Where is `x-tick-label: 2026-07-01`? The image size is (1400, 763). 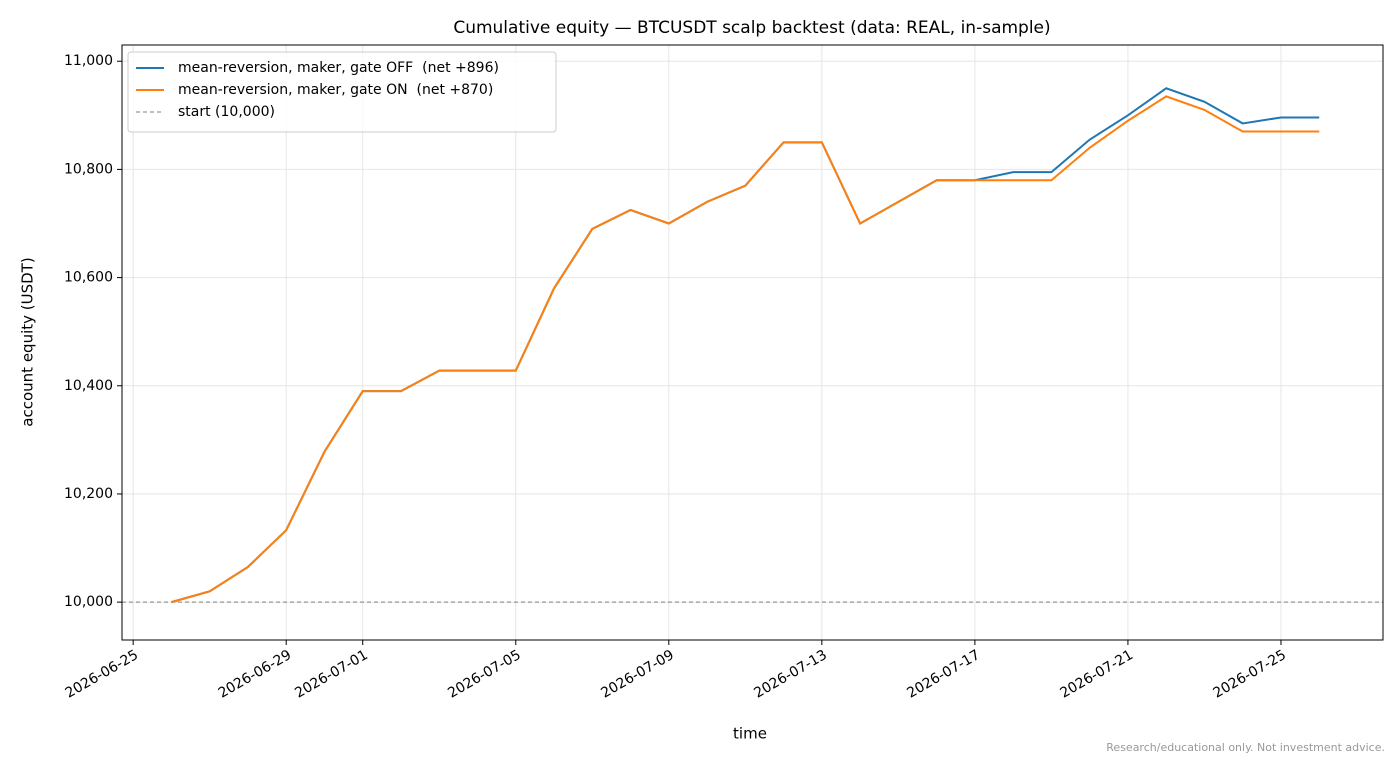
x-tick-label: 2026-07-01 is located at coordinates (331, 674).